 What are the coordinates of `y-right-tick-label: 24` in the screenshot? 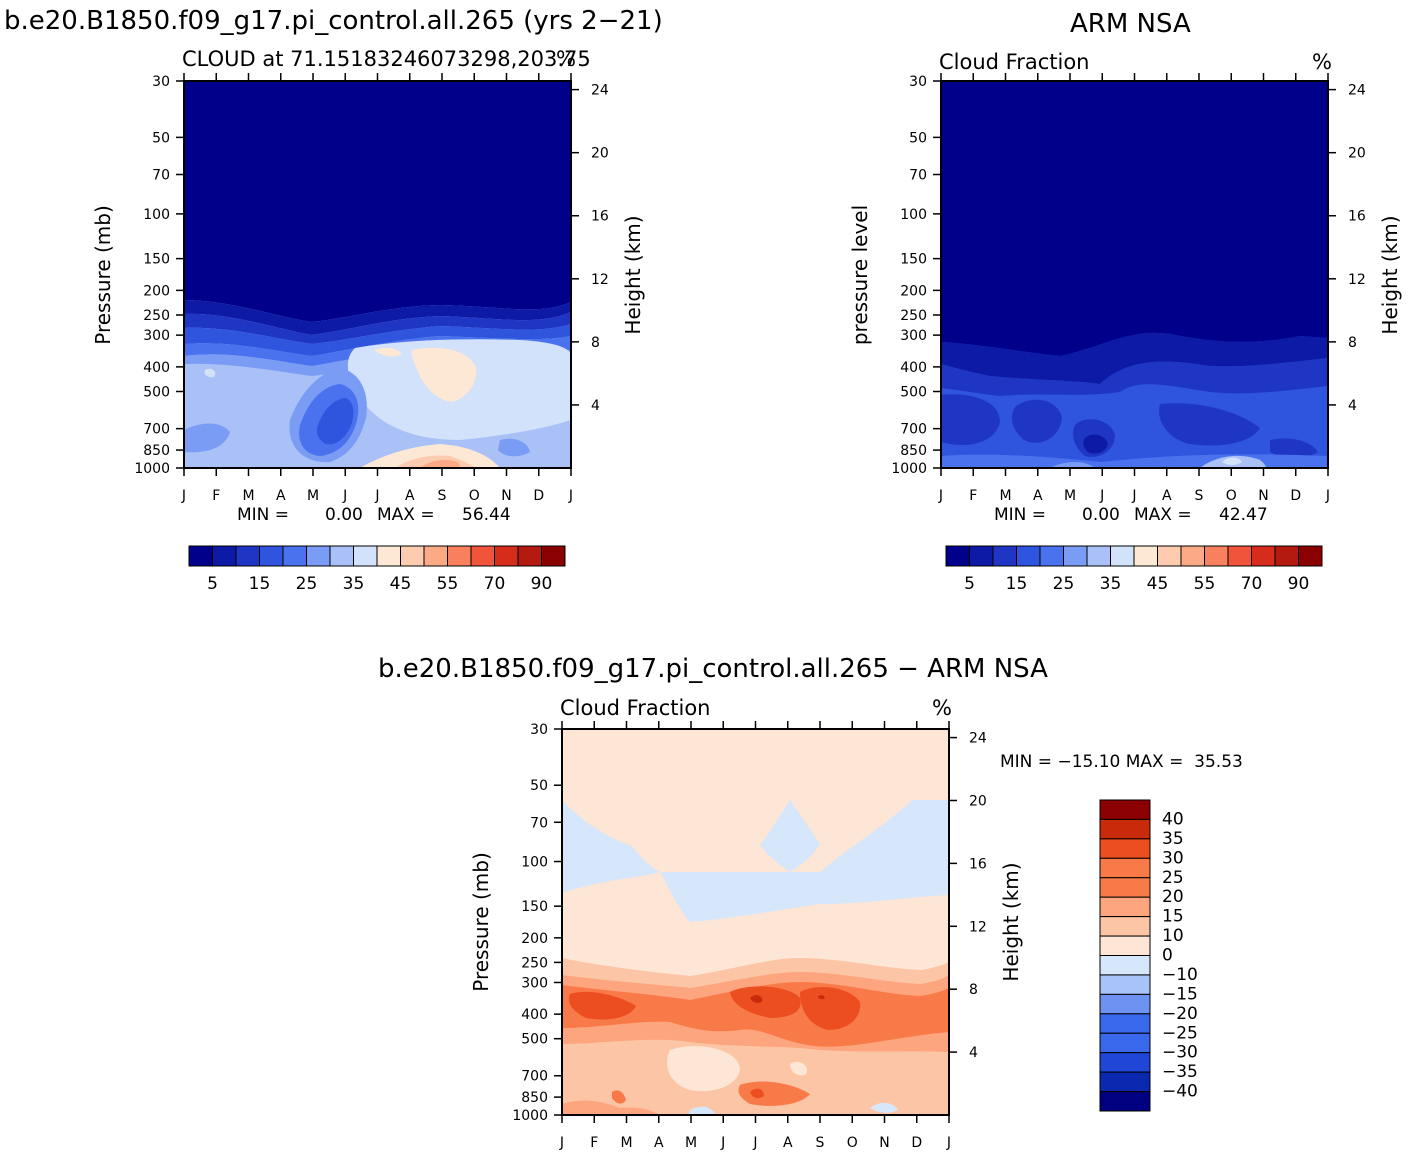 It's located at (600, 91).